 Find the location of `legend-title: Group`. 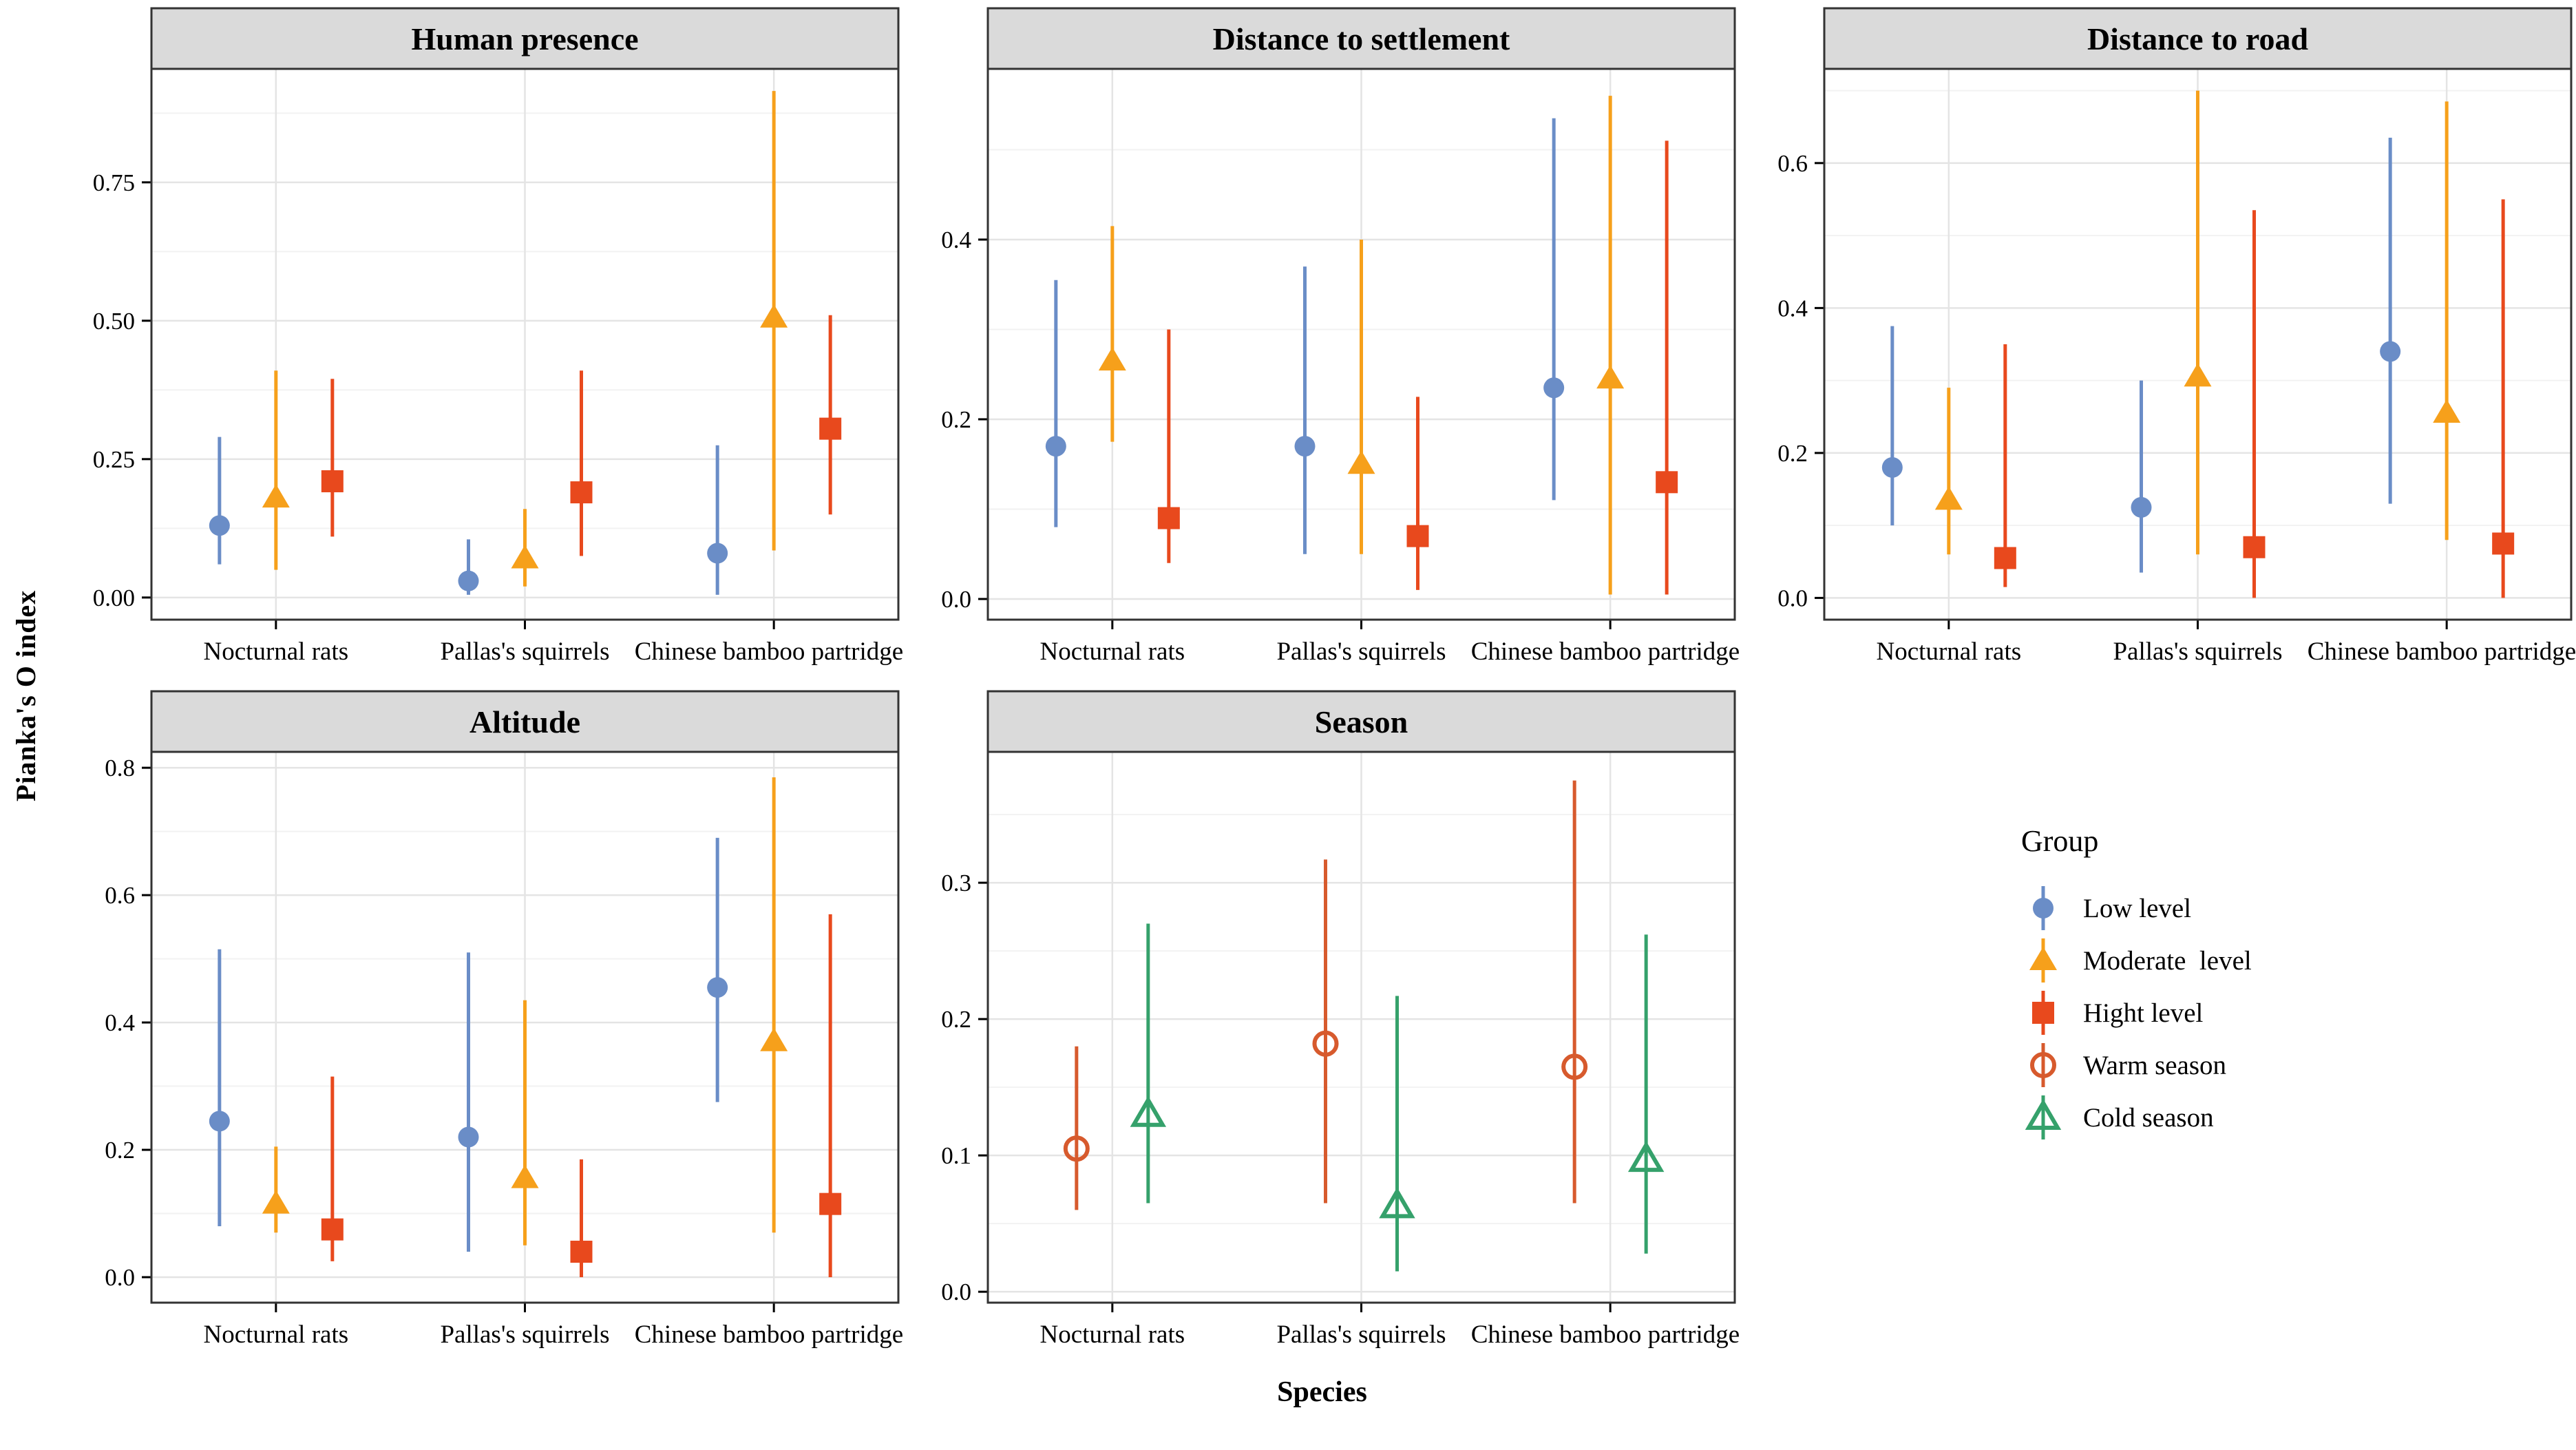

legend-title: Group is located at coordinates (2060, 841).